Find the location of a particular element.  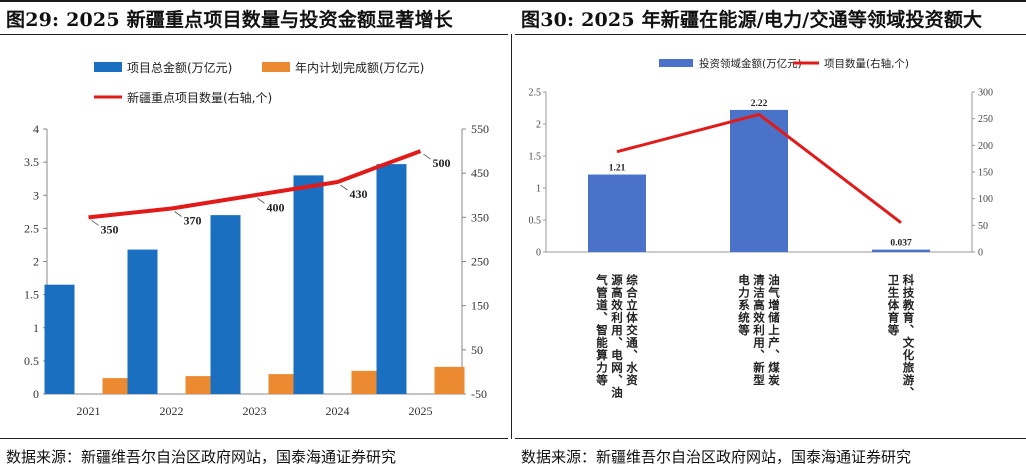

y-tick-label: 3 is located at coordinates (36, 195).